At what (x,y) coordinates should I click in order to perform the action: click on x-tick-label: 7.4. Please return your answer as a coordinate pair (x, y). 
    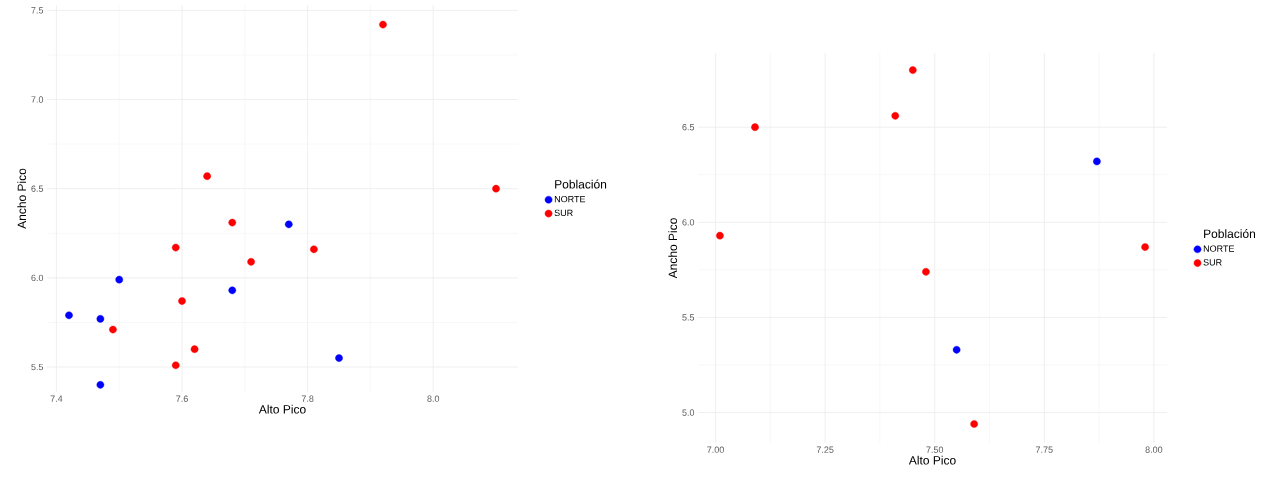
    Looking at the image, I should click on (56, 398).